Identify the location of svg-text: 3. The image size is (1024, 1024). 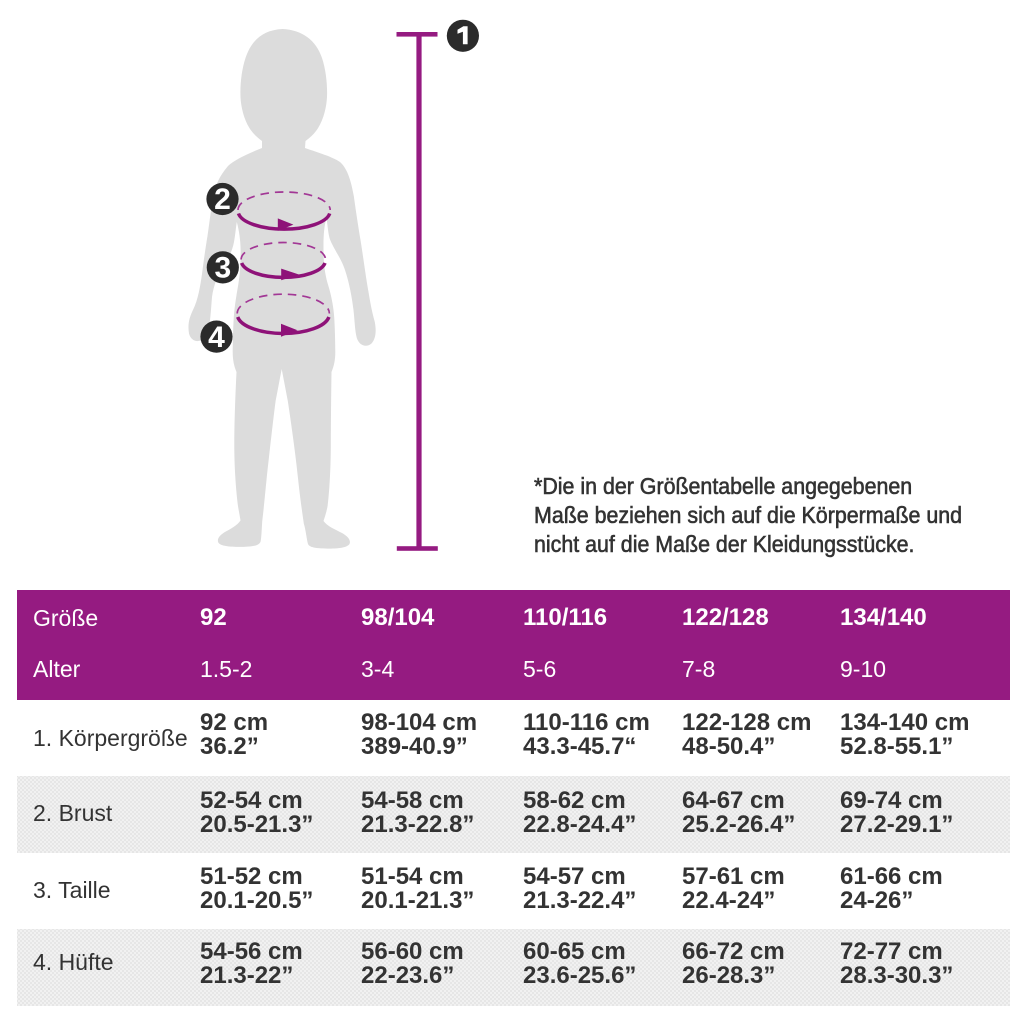
(222, 268).